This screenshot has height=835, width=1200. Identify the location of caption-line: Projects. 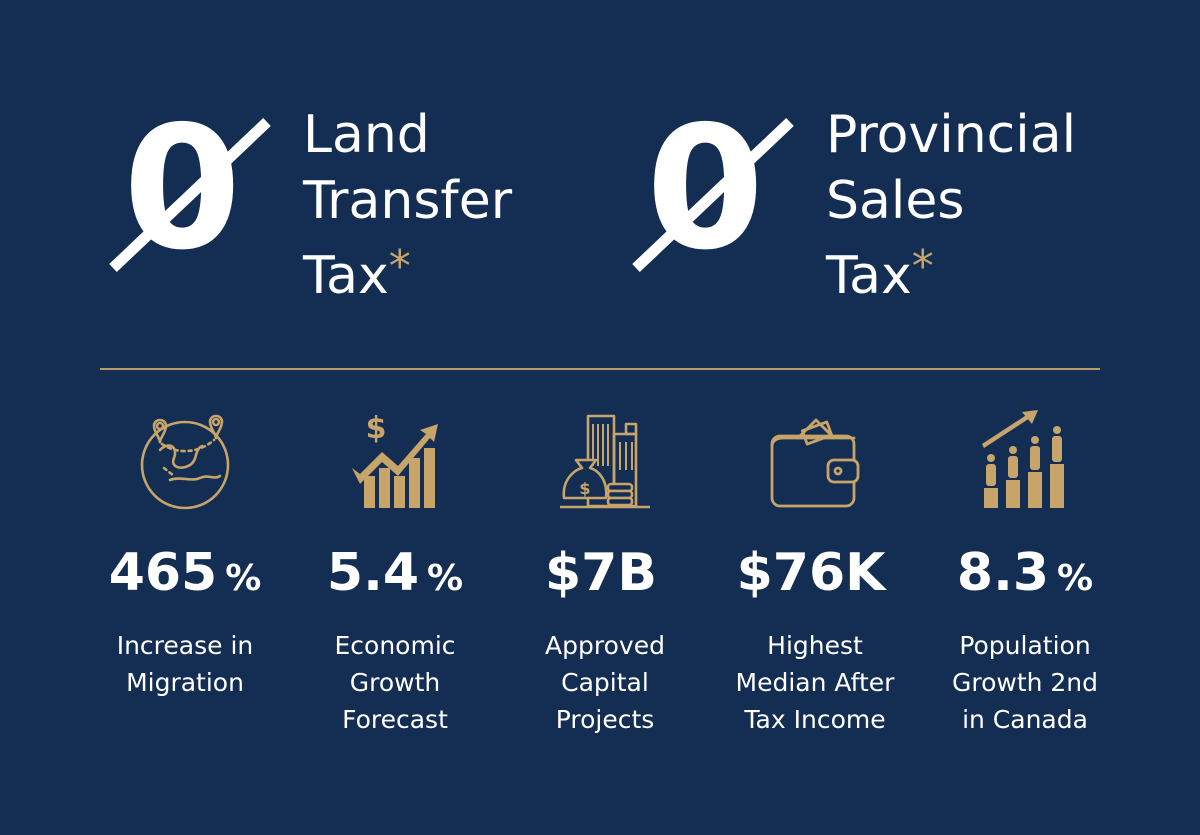
(605, 719).